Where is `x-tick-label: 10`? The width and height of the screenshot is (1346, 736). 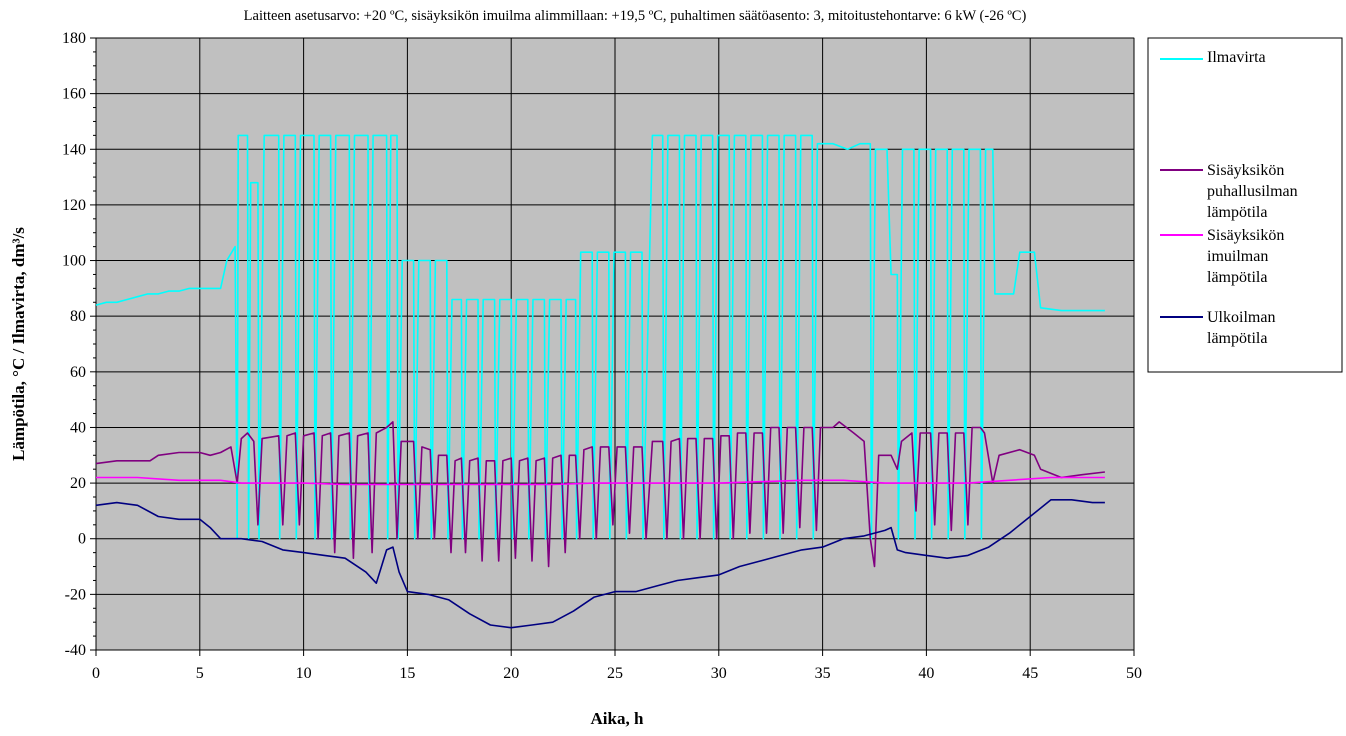 x-tick-label: 10 is located at coordinates (304, 673).